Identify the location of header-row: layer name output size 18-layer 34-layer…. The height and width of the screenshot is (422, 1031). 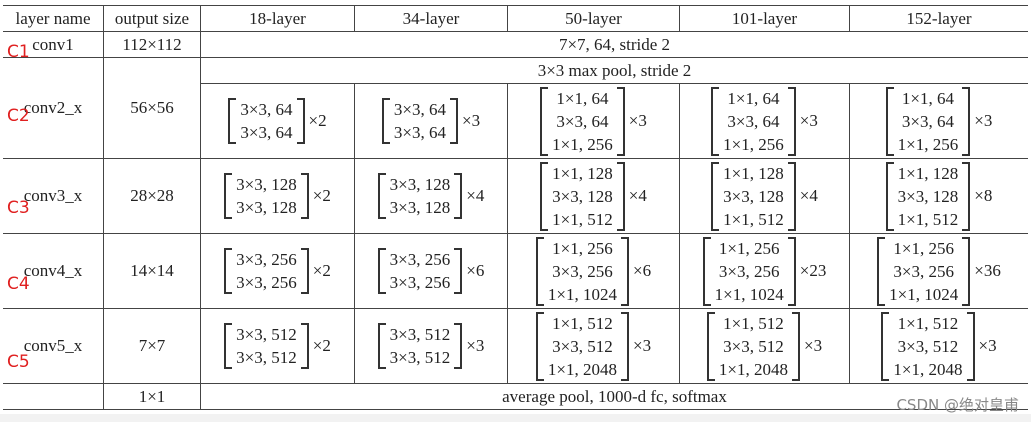
(515, 18).